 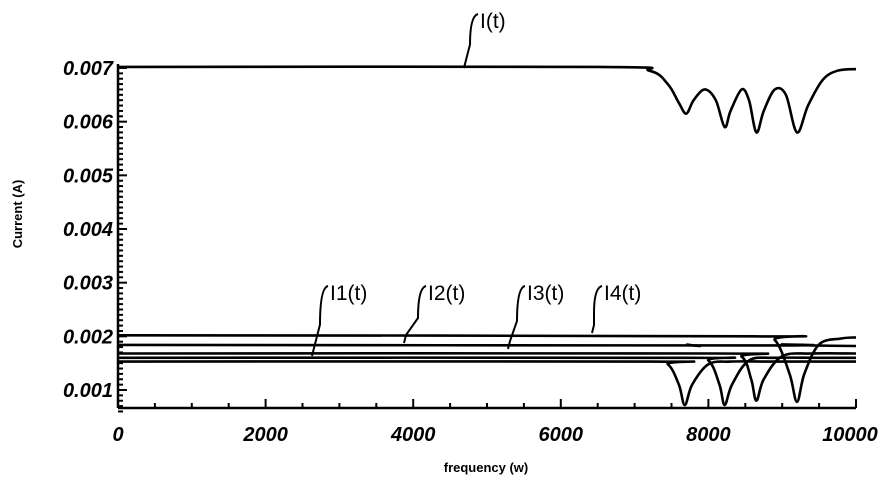 I want to click on y-tick-label: 0.006, so click(x=88, y=123).